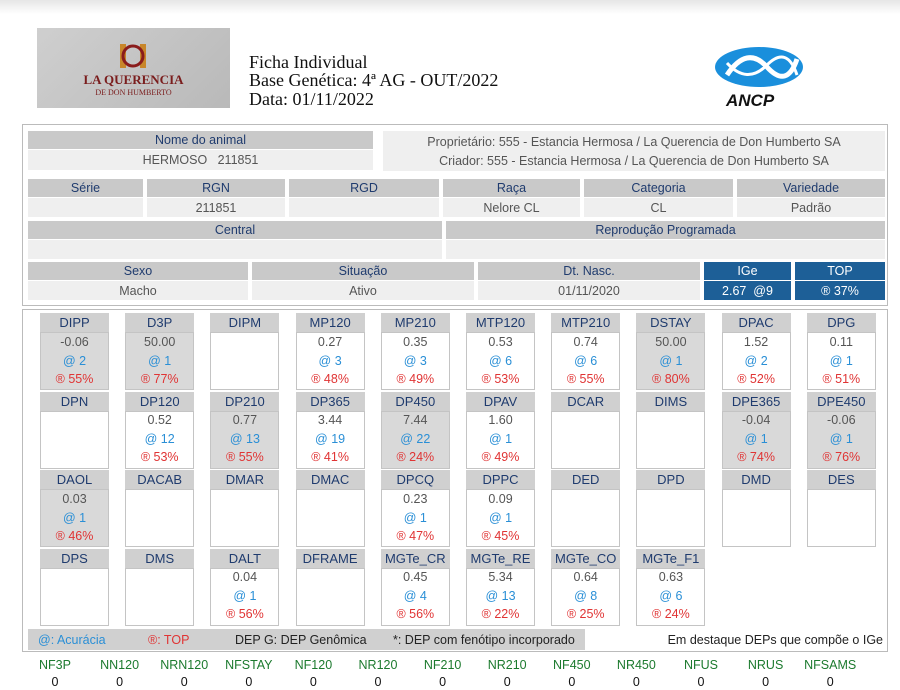  I want to click on dep-top: ® 76%, so click(841, 457).